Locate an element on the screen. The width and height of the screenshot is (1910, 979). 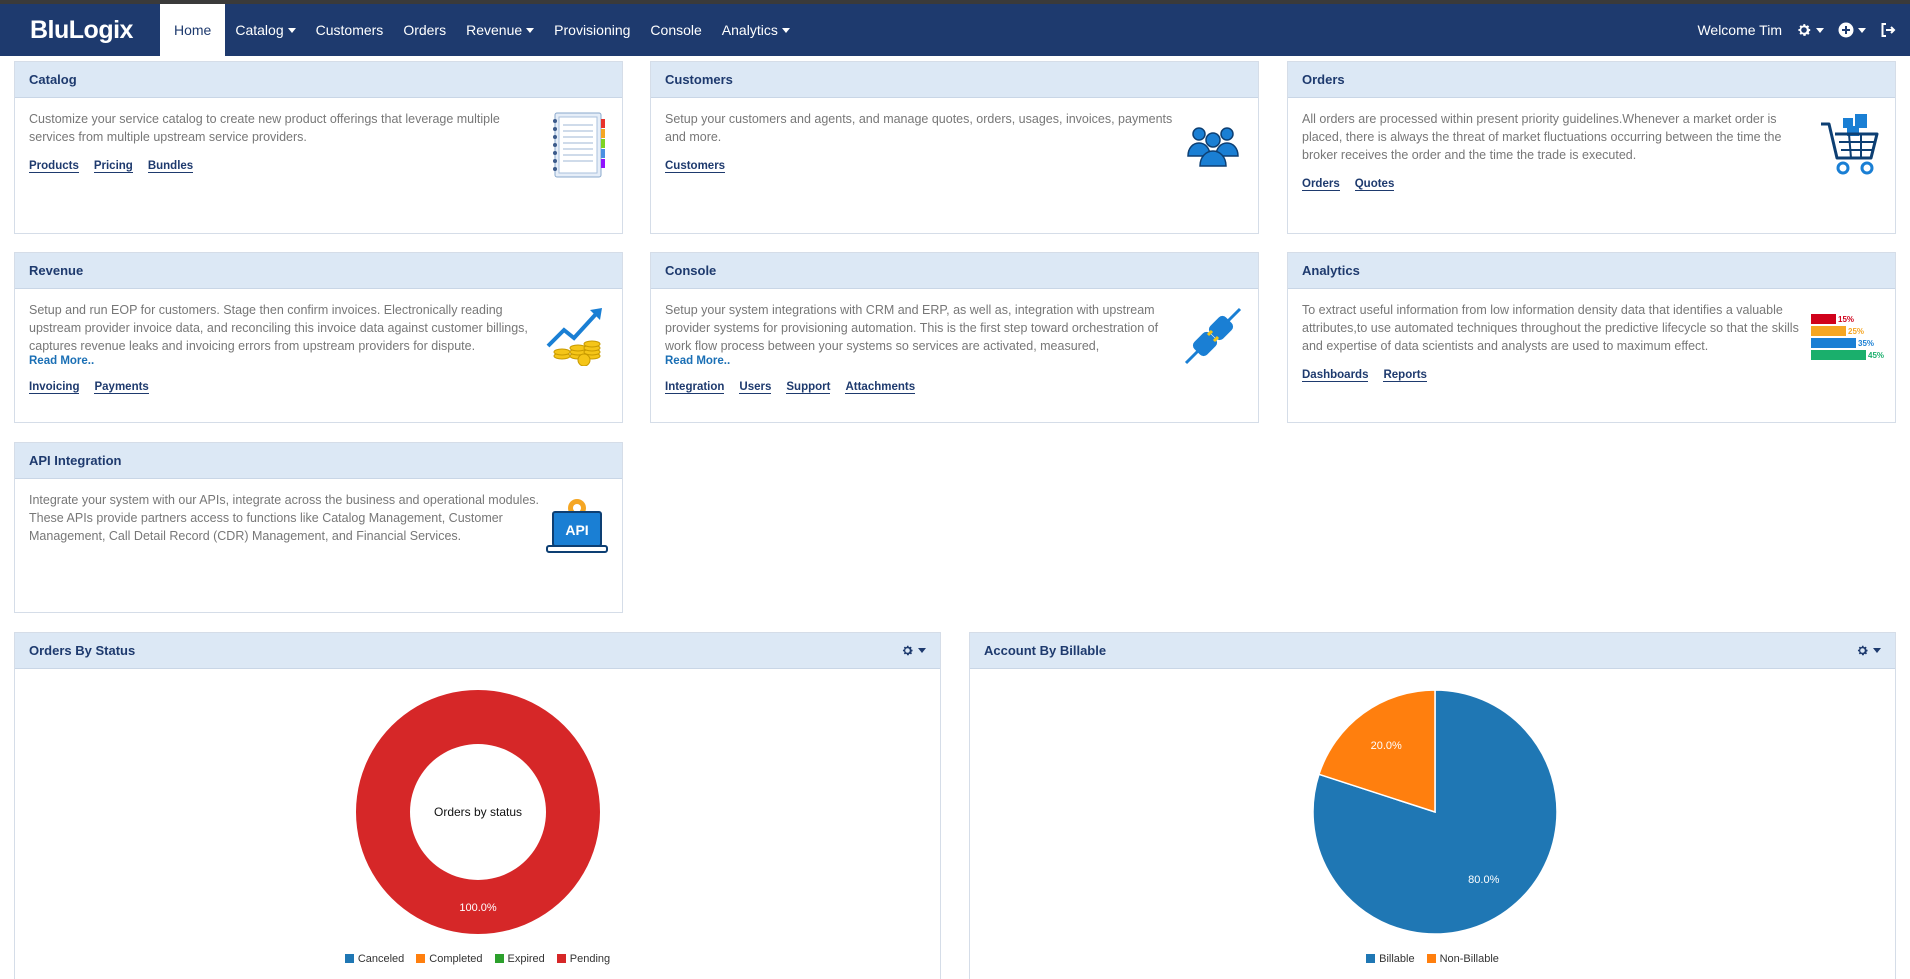
chart-legend: Canceled Completed Expired Pending is located at coordinates (477, 959).